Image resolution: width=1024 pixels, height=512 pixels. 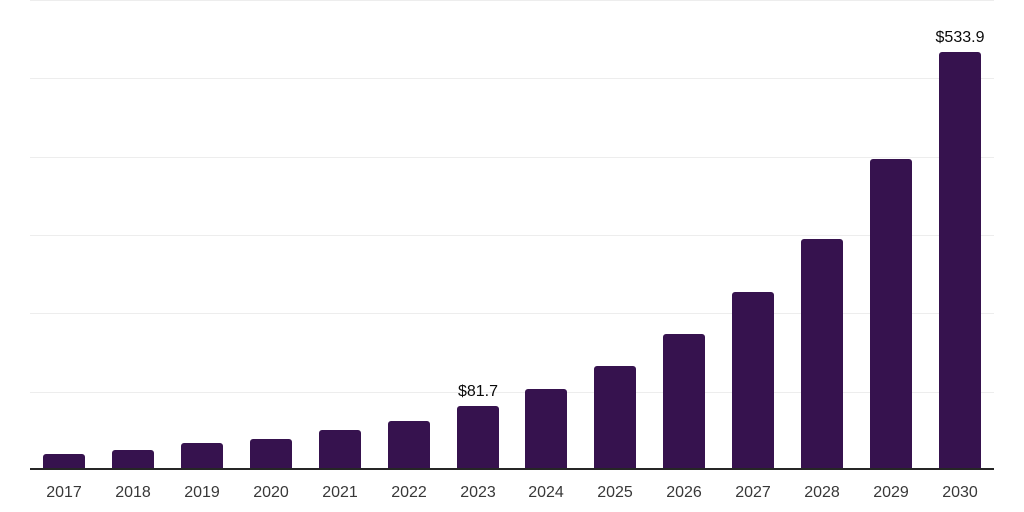 I want to click on x-tick-label-2021: 2021, so click(x=340, y=492).